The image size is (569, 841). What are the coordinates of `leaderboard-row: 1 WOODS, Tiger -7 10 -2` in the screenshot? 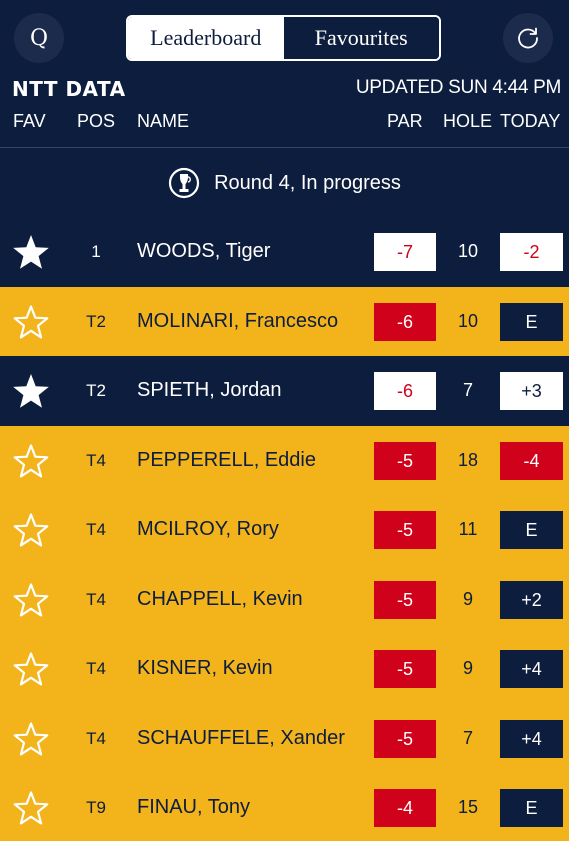 It's located at (284, 252).